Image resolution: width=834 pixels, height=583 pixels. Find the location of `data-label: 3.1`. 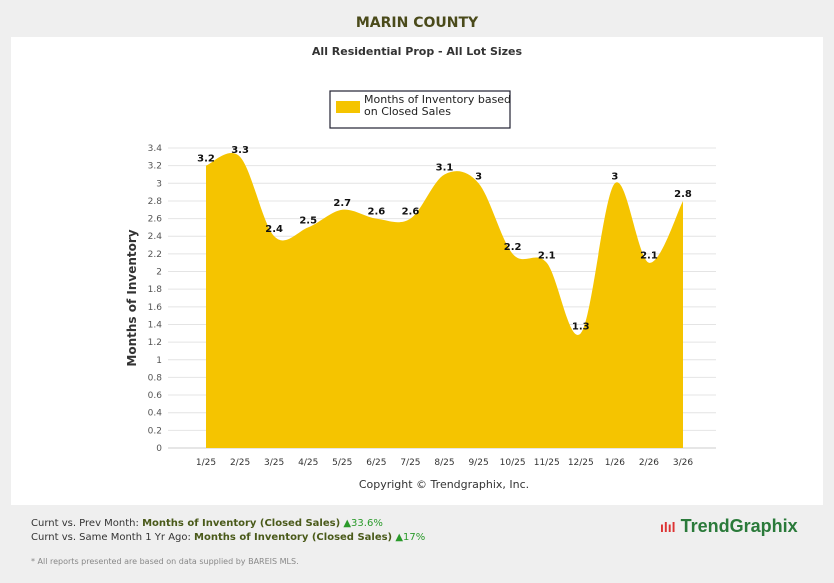

data-label: 3.1 is located at coordinates (445, 167).